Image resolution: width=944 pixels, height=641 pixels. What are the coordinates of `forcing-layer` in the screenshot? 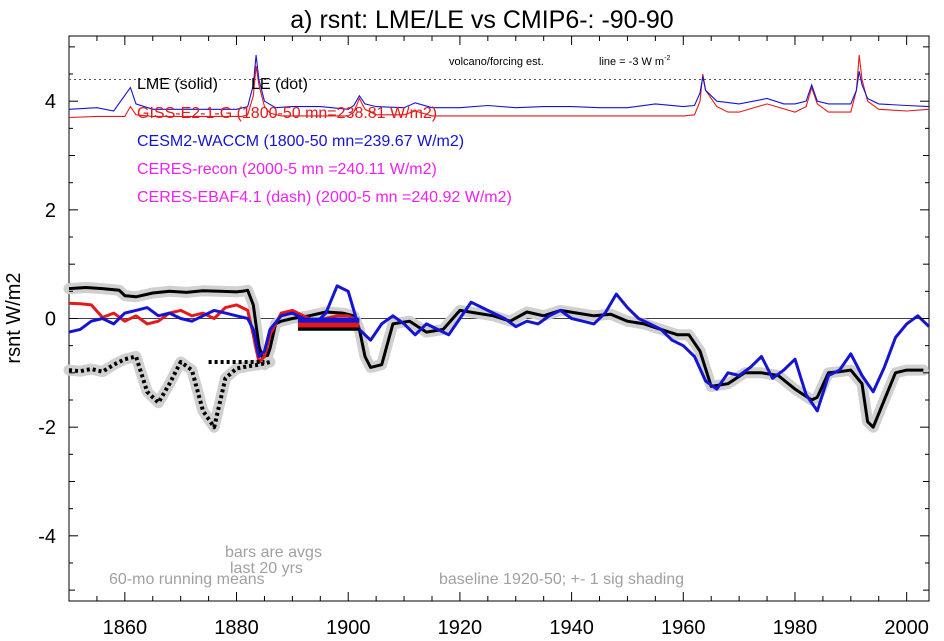 It's located at (499, 86).